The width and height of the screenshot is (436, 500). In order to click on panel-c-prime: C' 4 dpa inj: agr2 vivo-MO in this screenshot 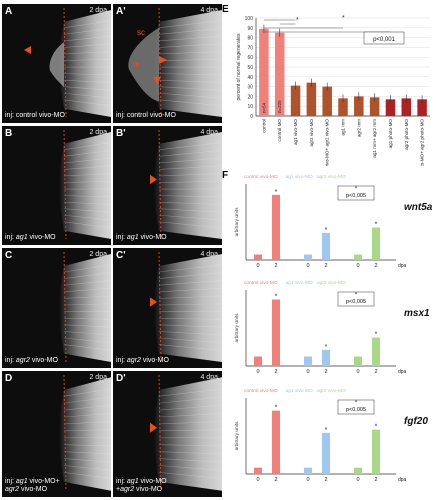, I will do `click(167, 308)`.